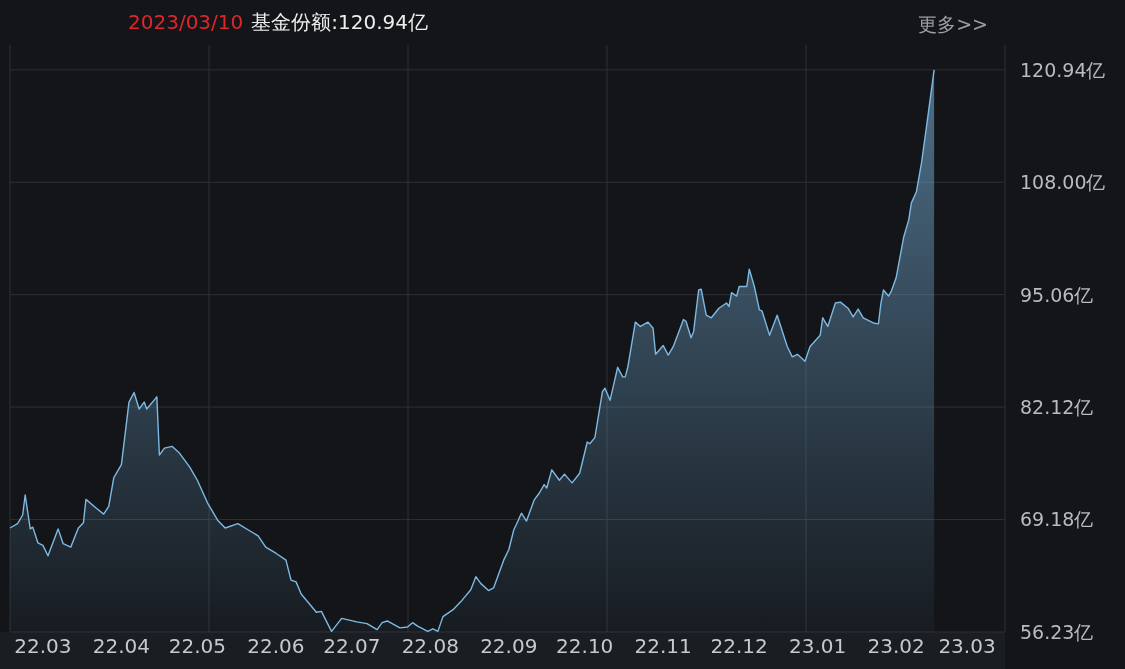 The width and height of the screenshot is (1125, 669). What do you see at coordinates (186, 22) in the screenshot?
I see `chart-title: 2023/03/10` at bounding box center [186, 22].